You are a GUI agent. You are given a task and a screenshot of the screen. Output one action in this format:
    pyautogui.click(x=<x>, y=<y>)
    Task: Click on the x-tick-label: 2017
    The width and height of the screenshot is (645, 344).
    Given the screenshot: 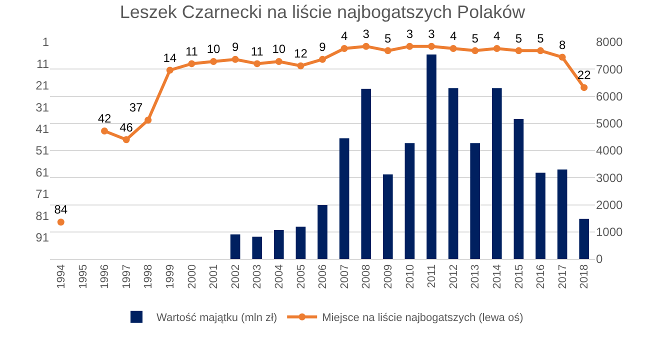 What is the action you would take?
    pyautogui.click(x=562, y=276)
    